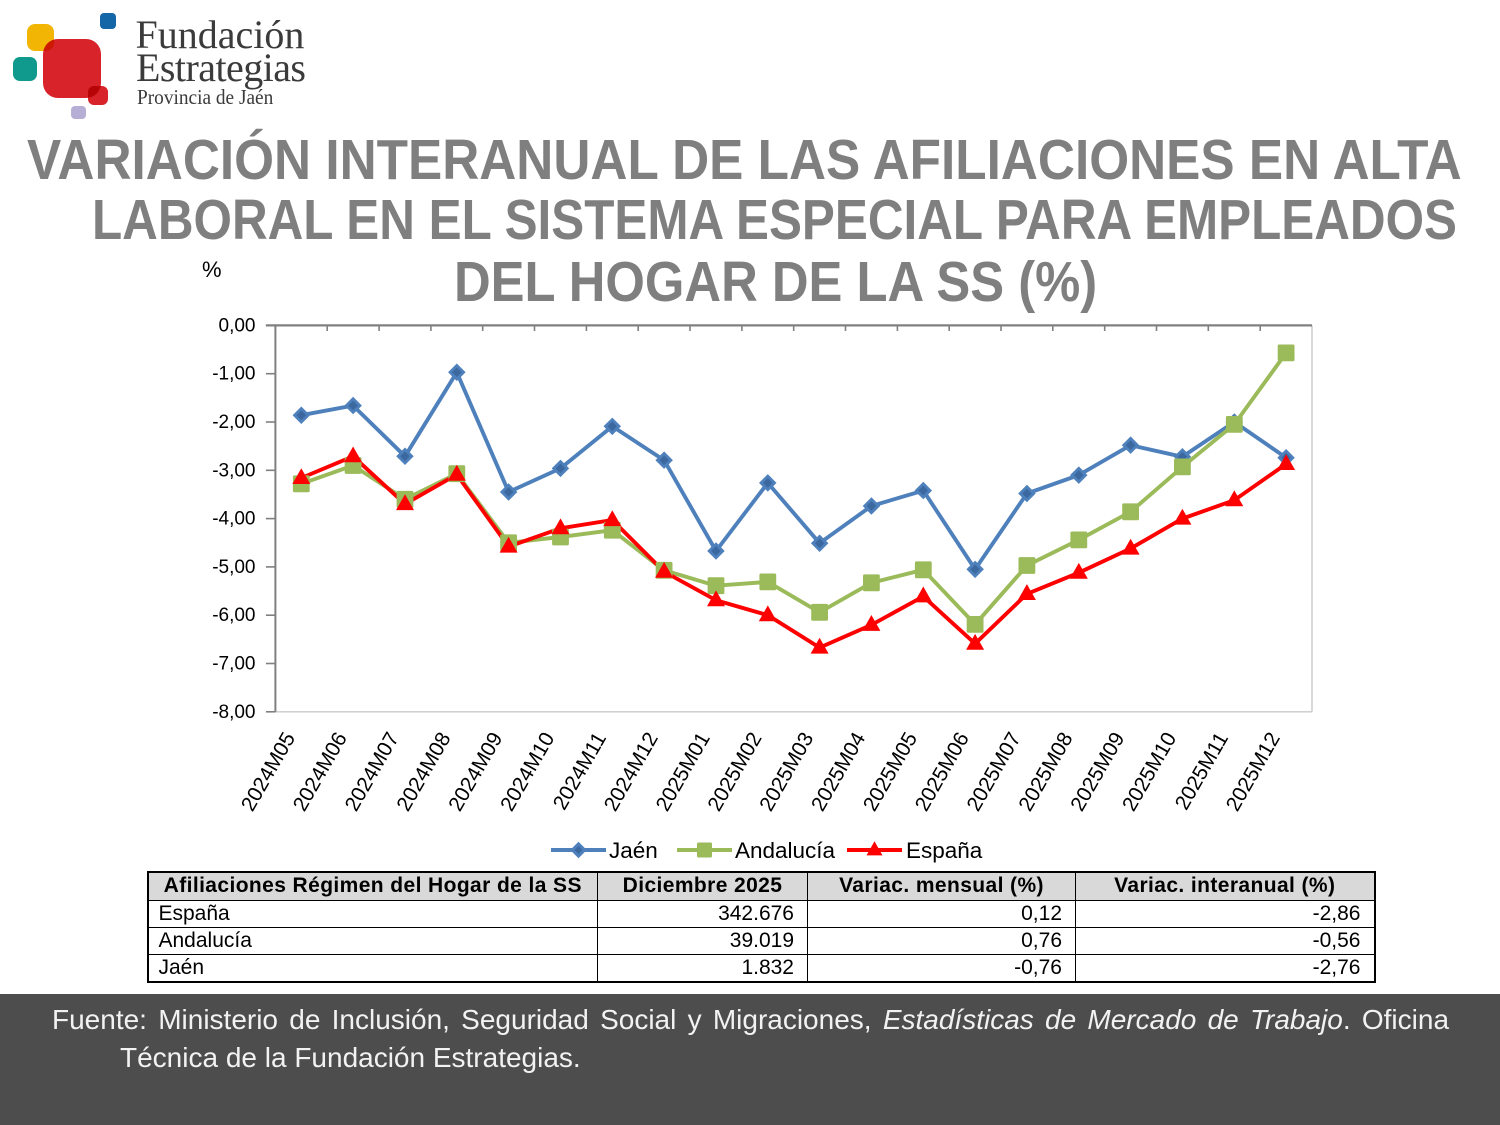 Image resolution: width=1500 pixels, height=1125 pixels. Describe the element at coordinates (233, 422) in the screenshot. I see `svg-text: -2,00` at that location.